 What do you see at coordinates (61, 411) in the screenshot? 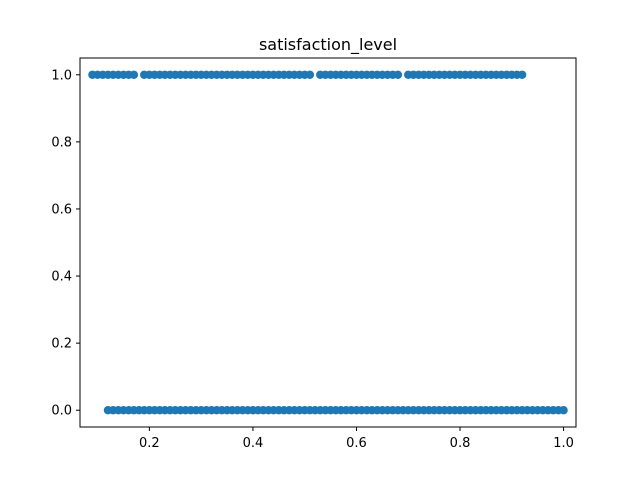
I see `y-tick-label: 0.0` at bounding box center [61, 411].